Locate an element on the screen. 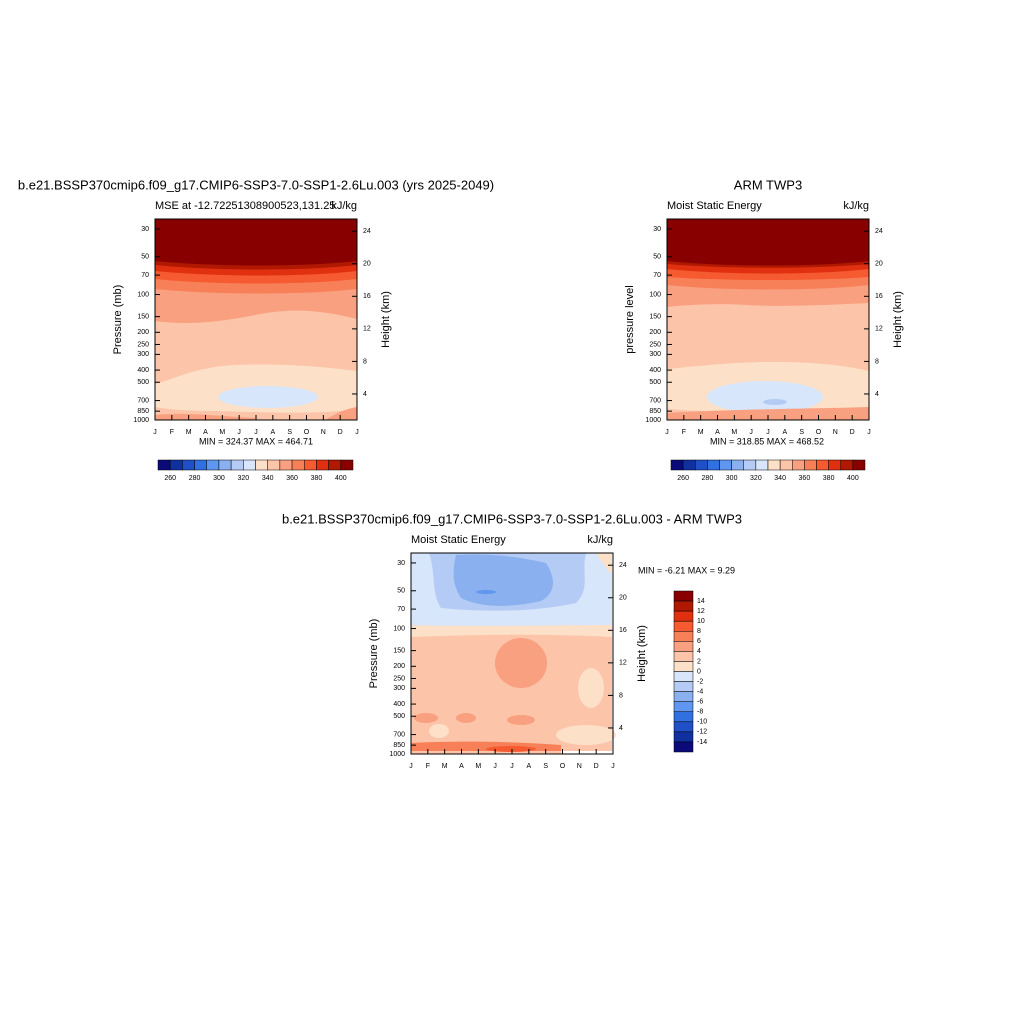  y2-tick-label: 24 is located at coordinates (367, 231).